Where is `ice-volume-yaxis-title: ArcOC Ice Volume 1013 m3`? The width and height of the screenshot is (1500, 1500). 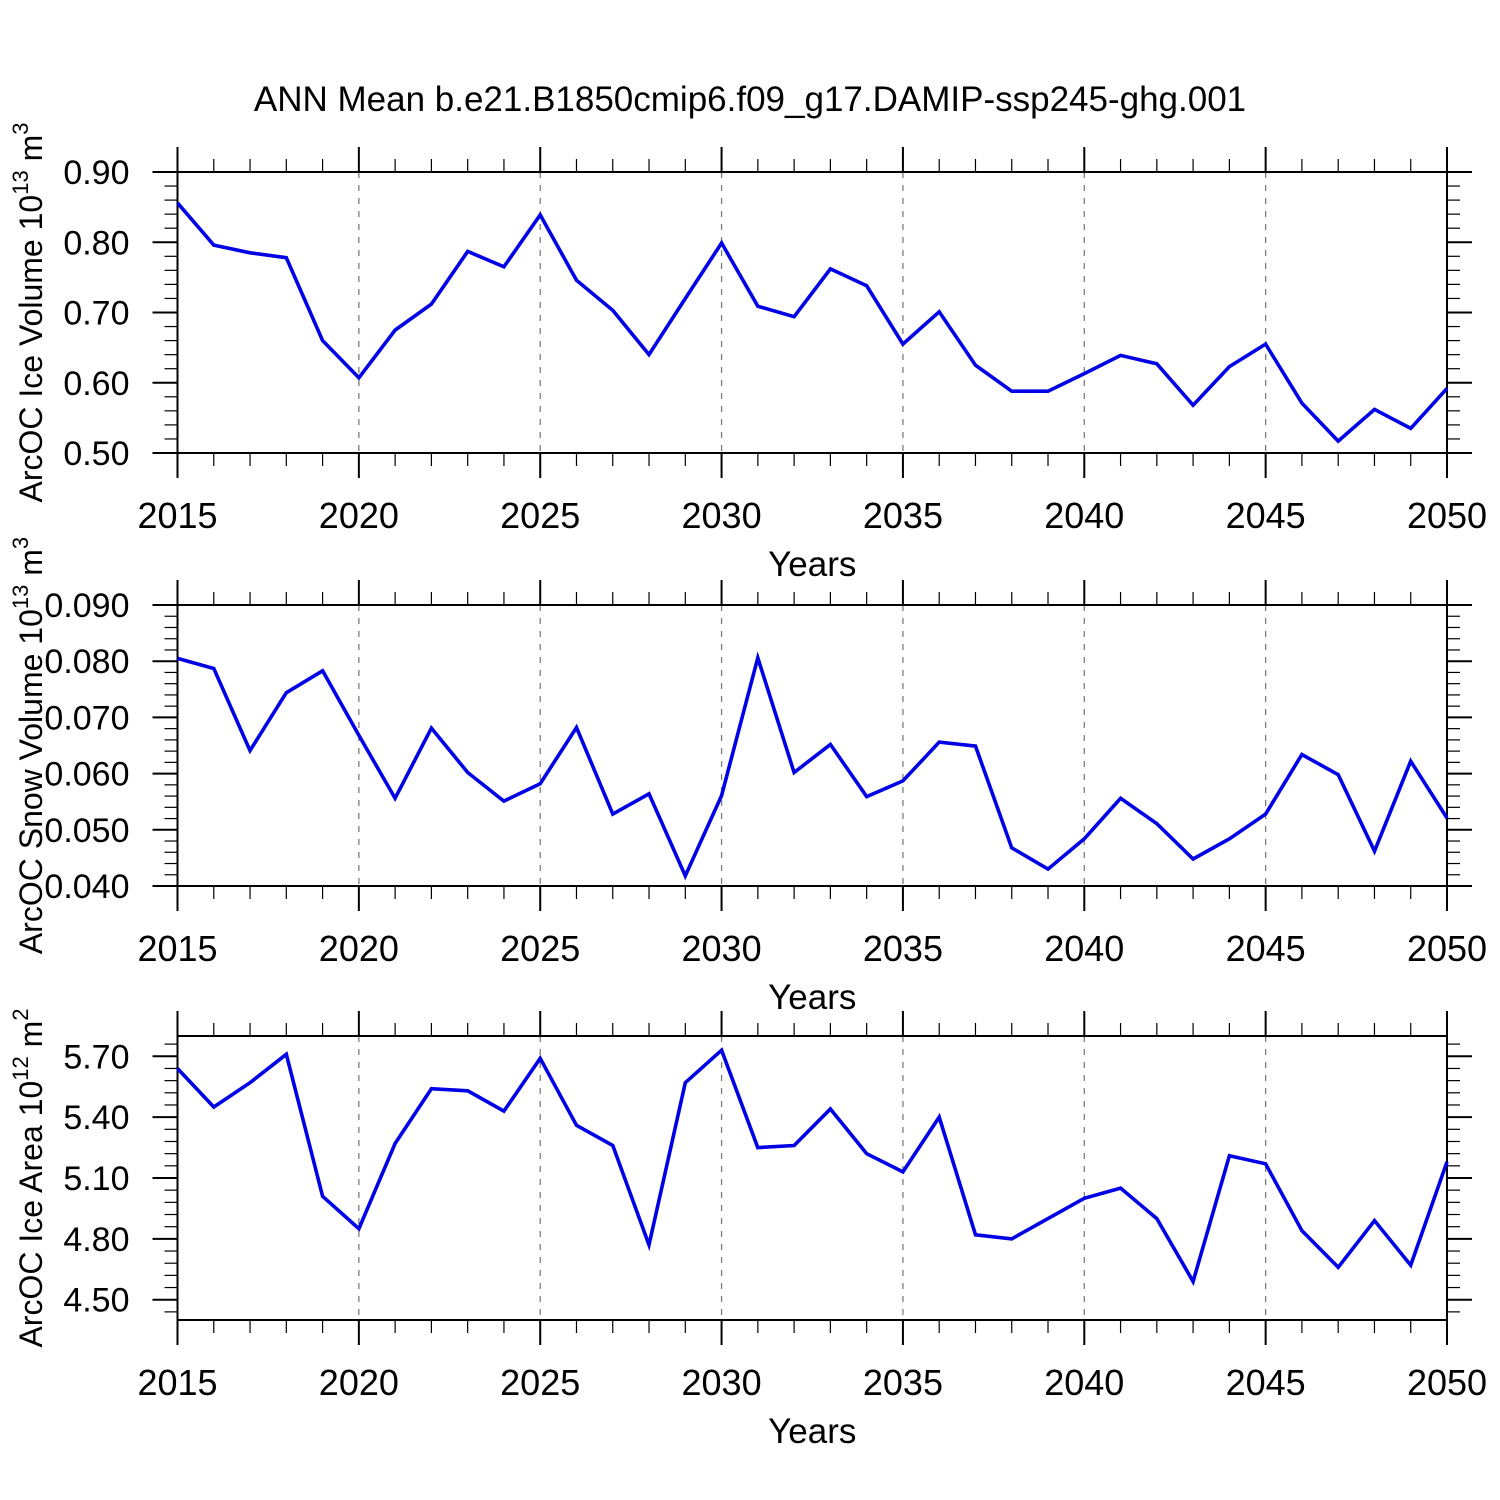 ice-volume-yaxis-title: ArcOC Ice Volume 1013 m3 is located at coordinates (28, 313).